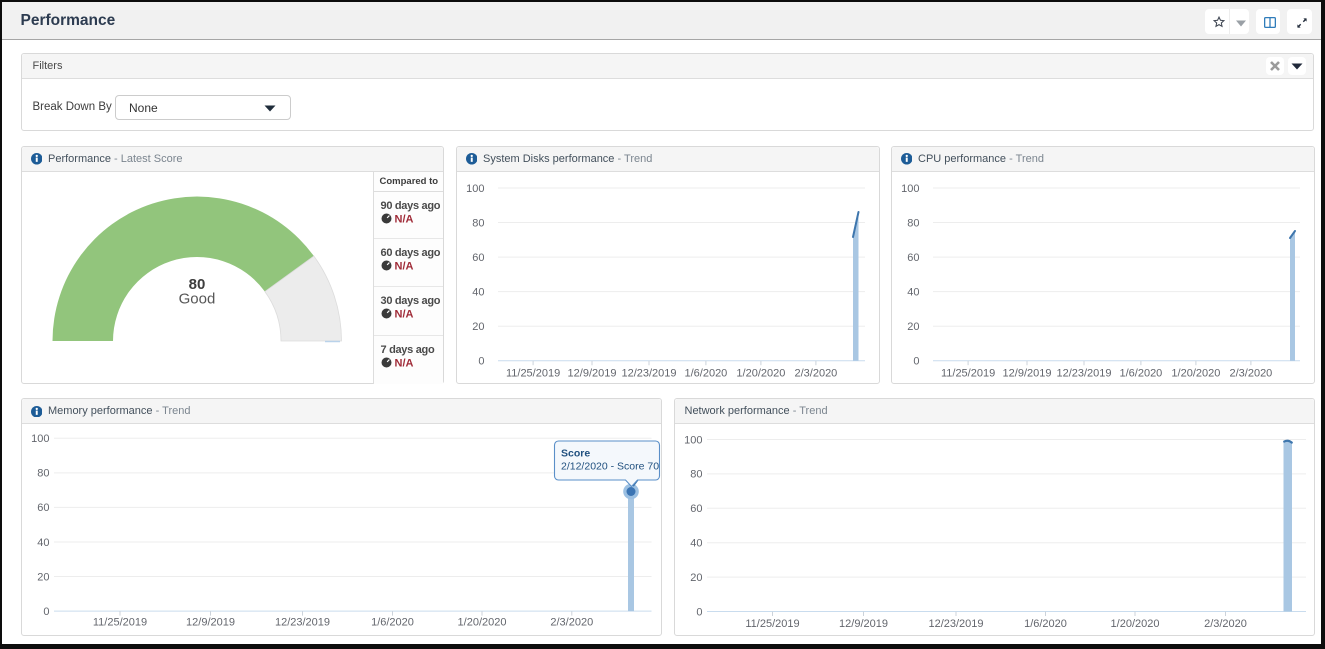 This screenshot has height=649, width=1325. Describe the element at coordinates (575, 454) in the screenshot. I see `svg-text: Score` at that location.